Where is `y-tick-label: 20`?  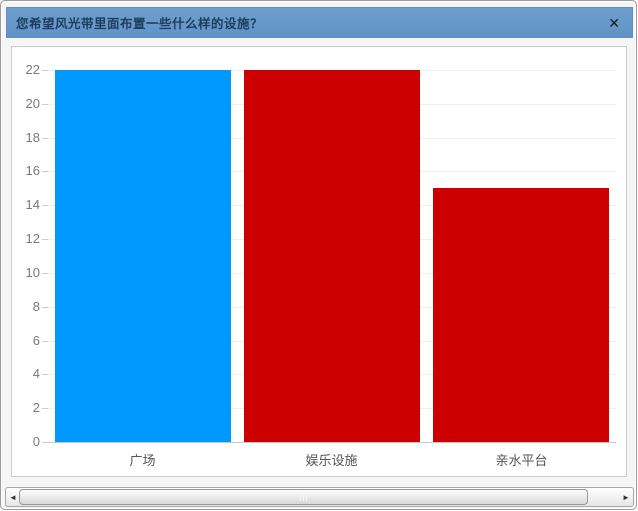
y-tick-label: 20 is located at coordinates (32, 103).